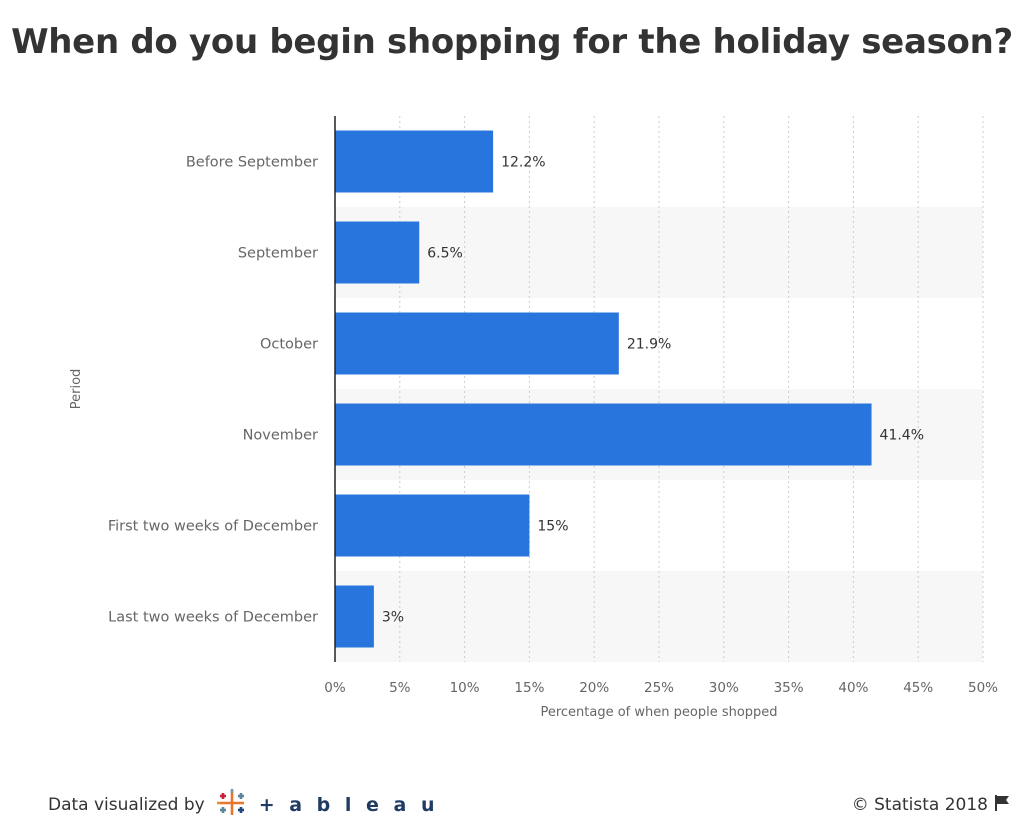 This screenshot has height=824, width=1024. Describe the element at coordinates (789, 688) in the screenshot. I see `x-tick-label: 35%` at that location.